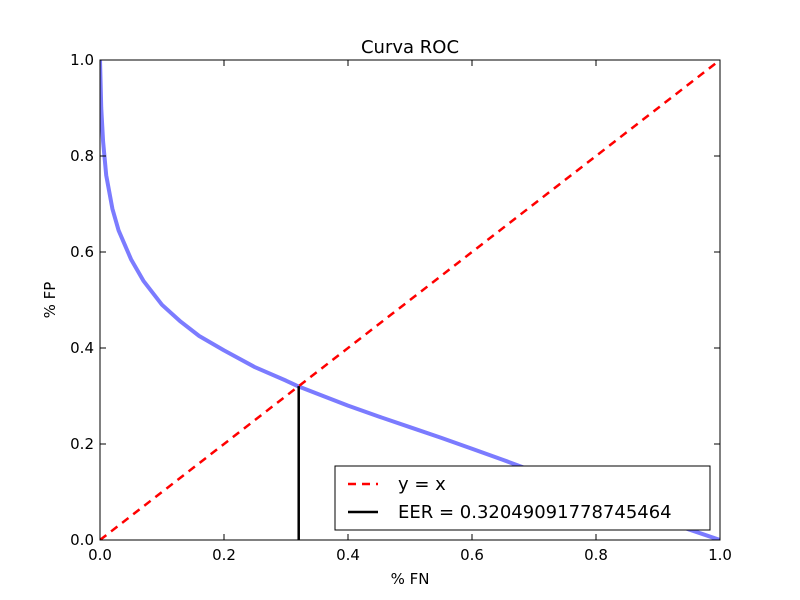  I want to click on legend: y = x EER = 0.32049091778745464, so click(522, 498).